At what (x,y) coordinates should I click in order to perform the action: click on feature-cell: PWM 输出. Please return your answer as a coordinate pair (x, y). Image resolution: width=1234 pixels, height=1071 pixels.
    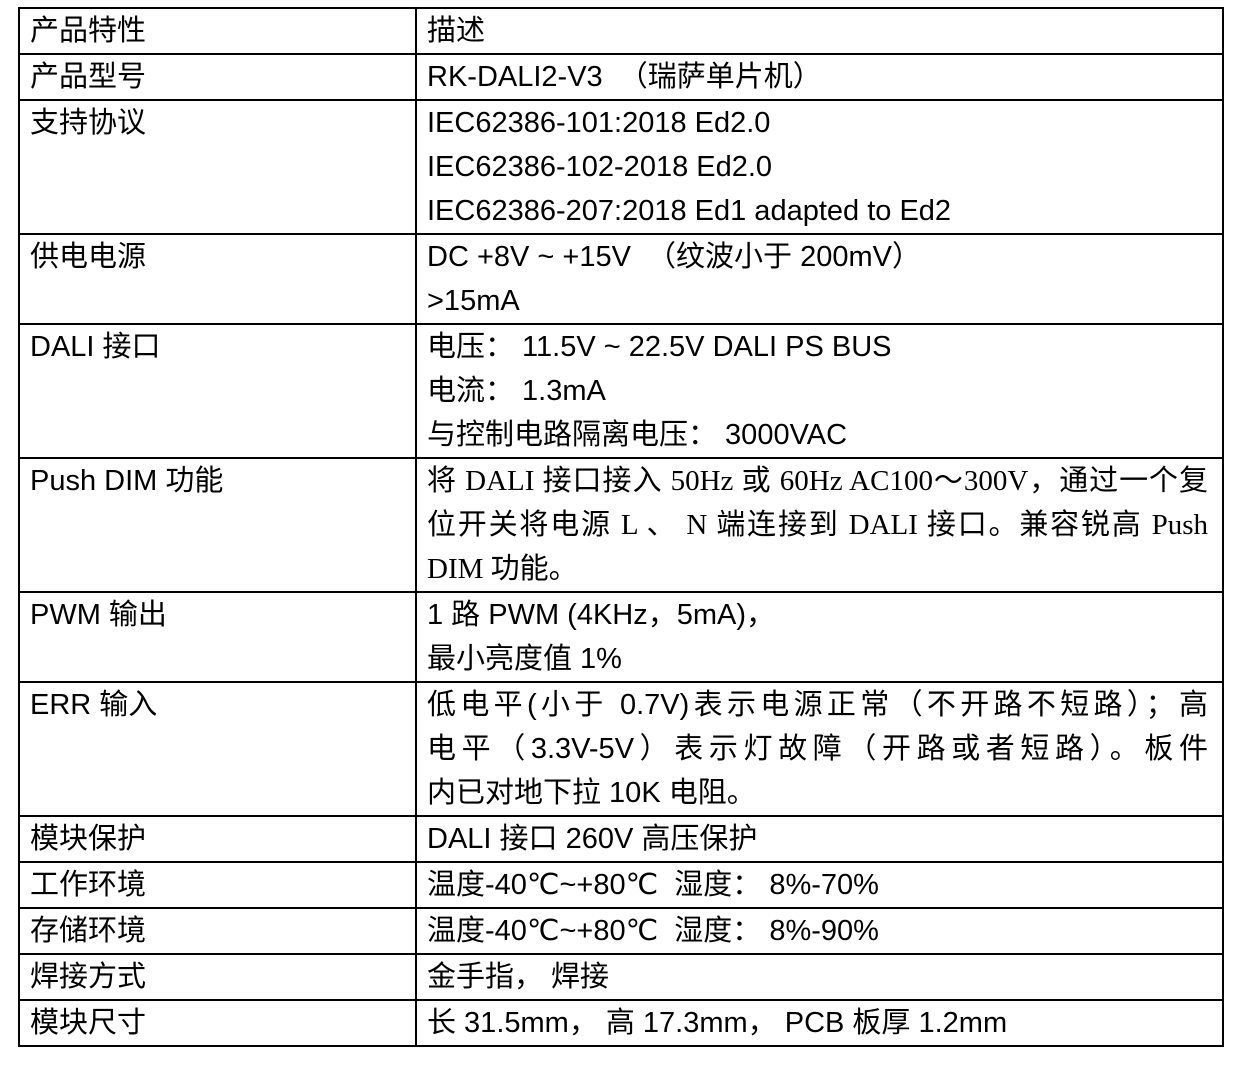
    Looking at the image, I should click on (217, 637).